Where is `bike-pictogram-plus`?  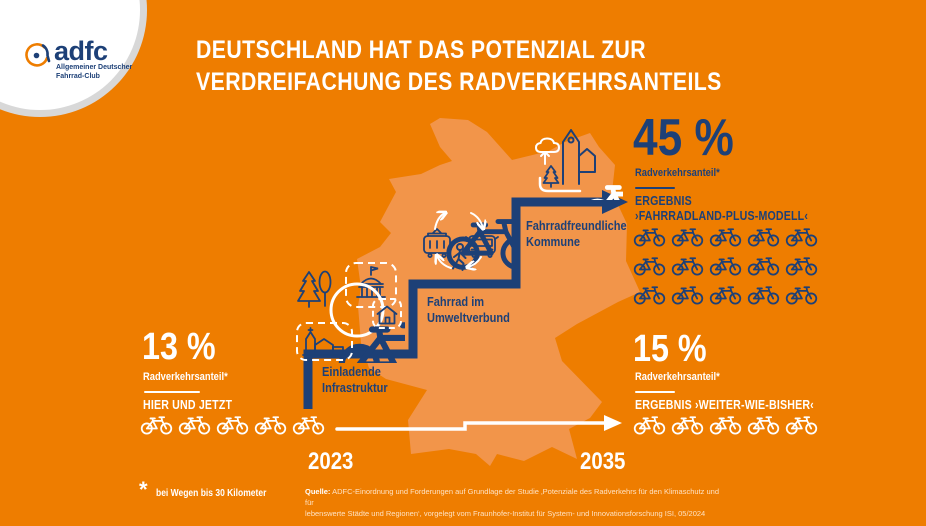 bike-pictogram-plus is located at coordinates (728, 265).